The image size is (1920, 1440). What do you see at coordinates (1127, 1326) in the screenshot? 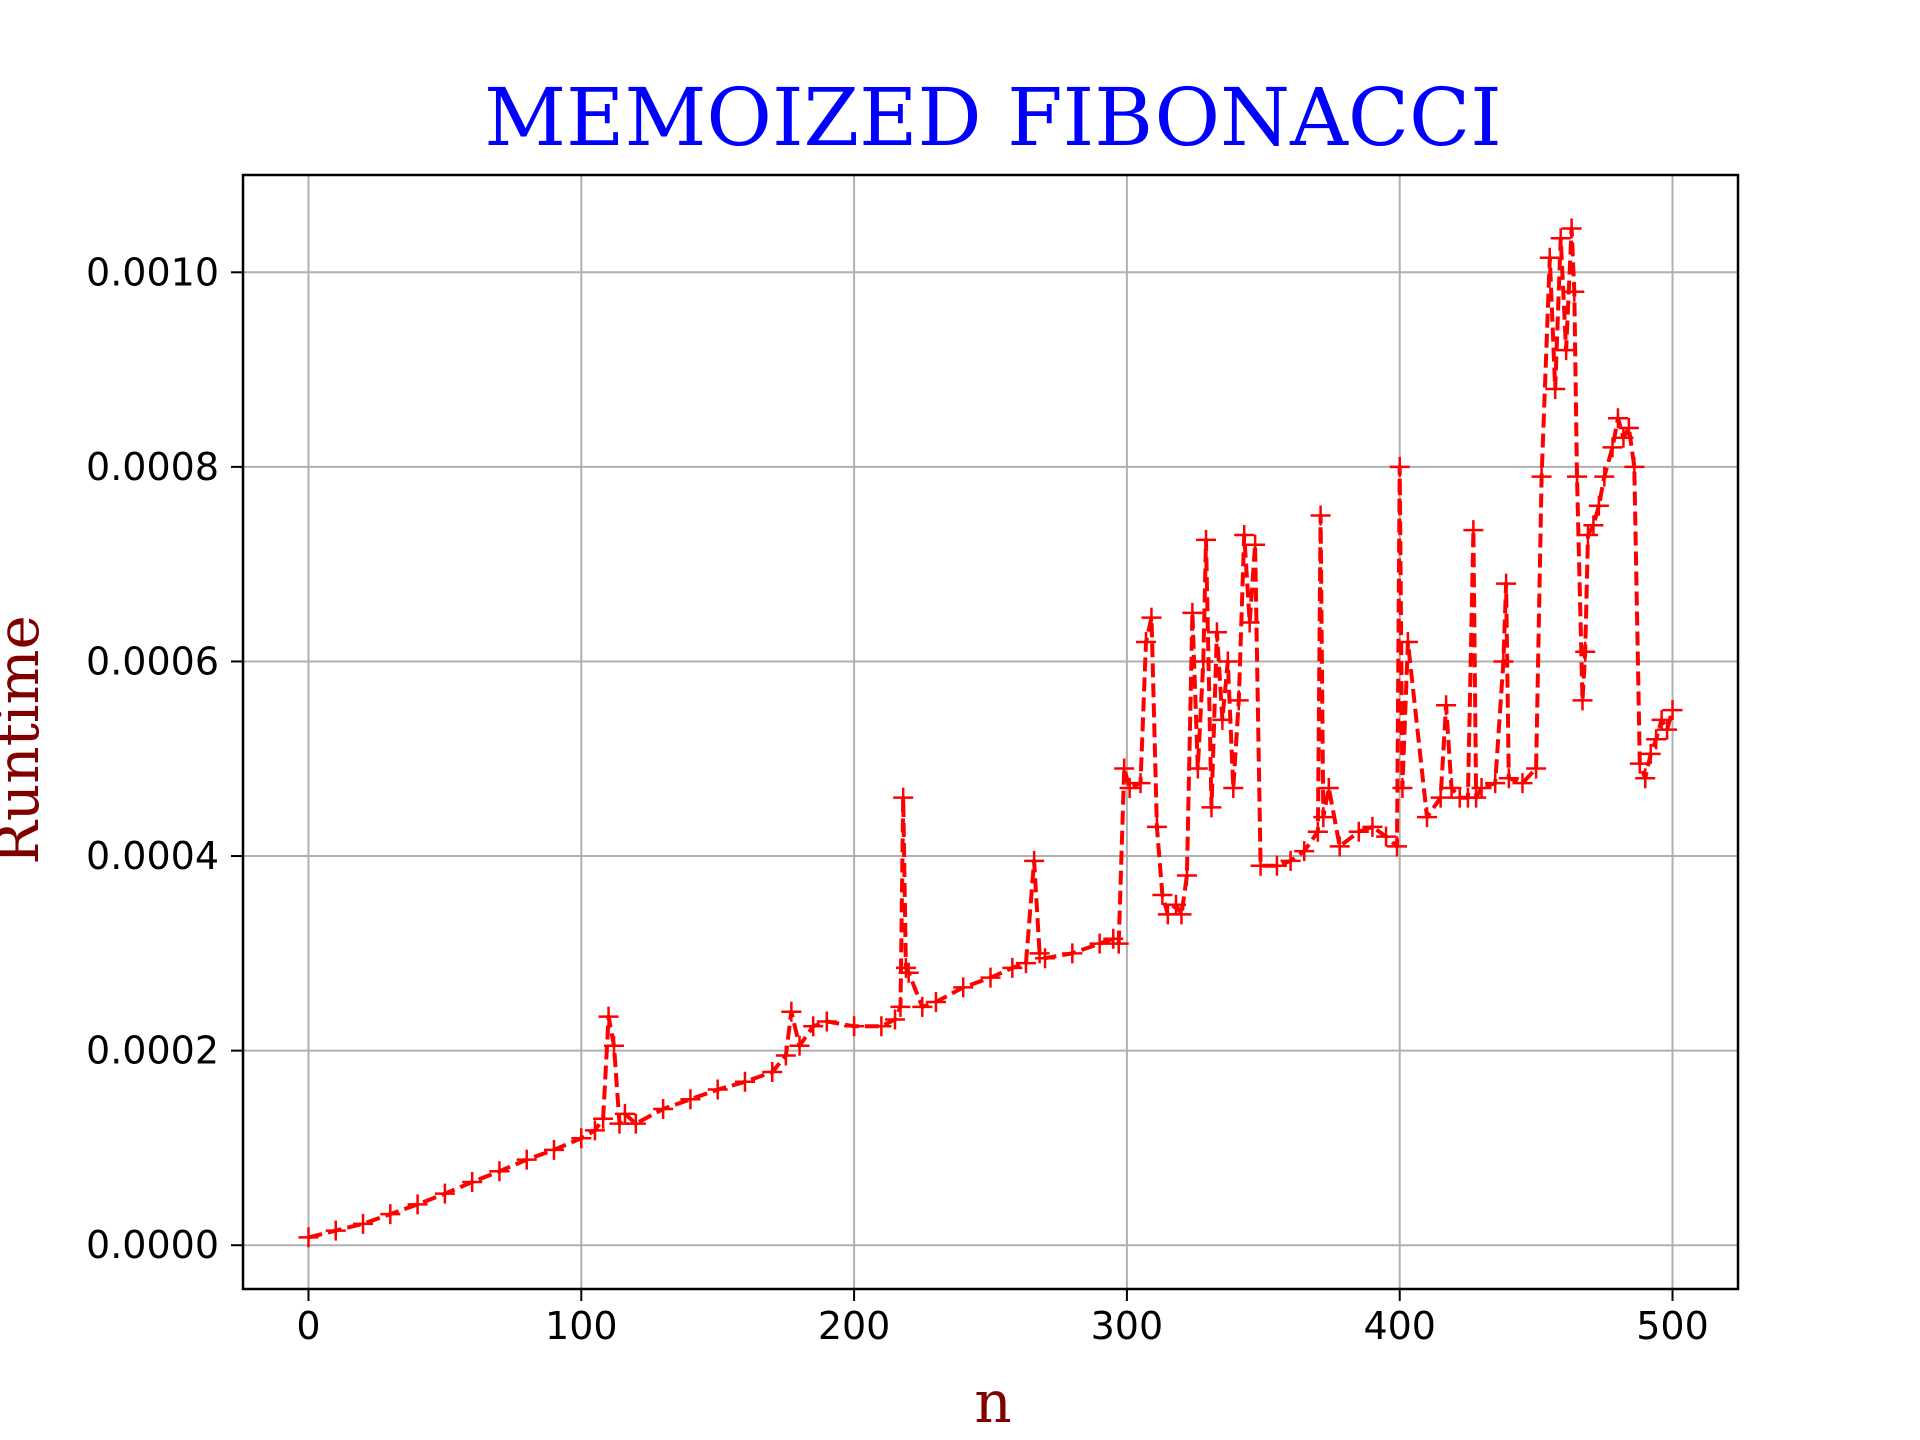
I see `x-tick-label: 300` at bounding box center [1127, 1326].